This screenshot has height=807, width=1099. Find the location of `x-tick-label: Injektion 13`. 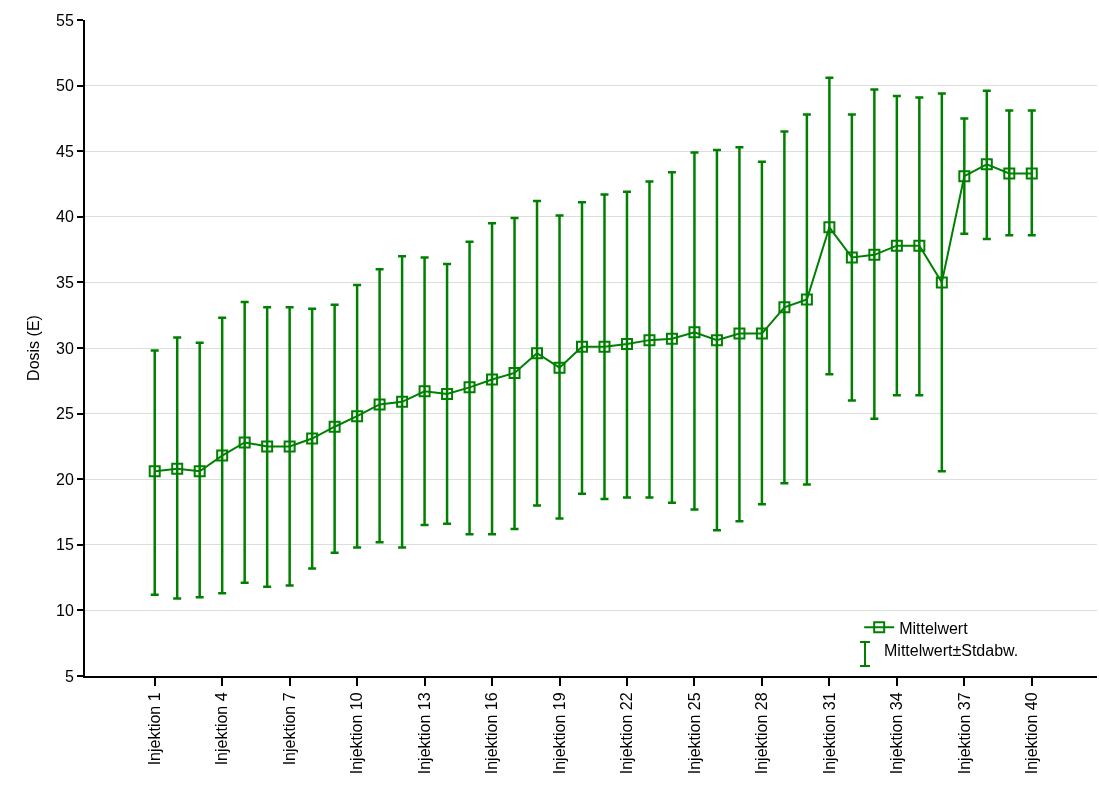

x-tick-label: Injektion 13 is located at coordinates (424, 733).